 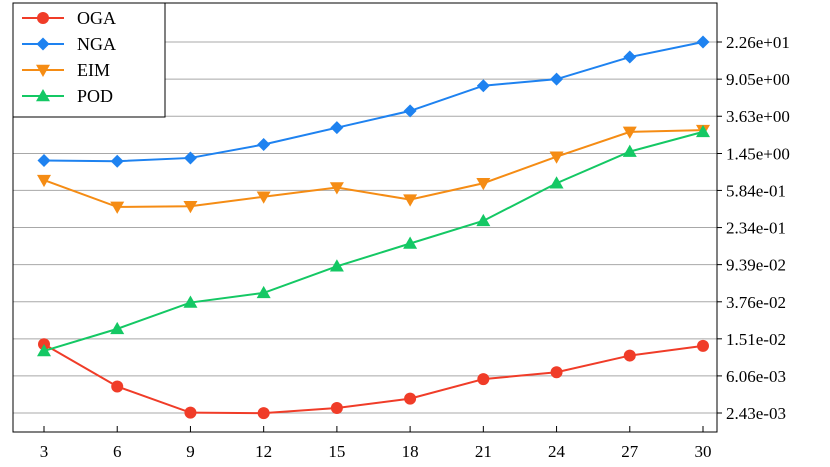 What do you see at coordinates (758, 42) in the screenshot?
I see `y-tick-label: 2.26e+01` at bounding box center [758, 42].